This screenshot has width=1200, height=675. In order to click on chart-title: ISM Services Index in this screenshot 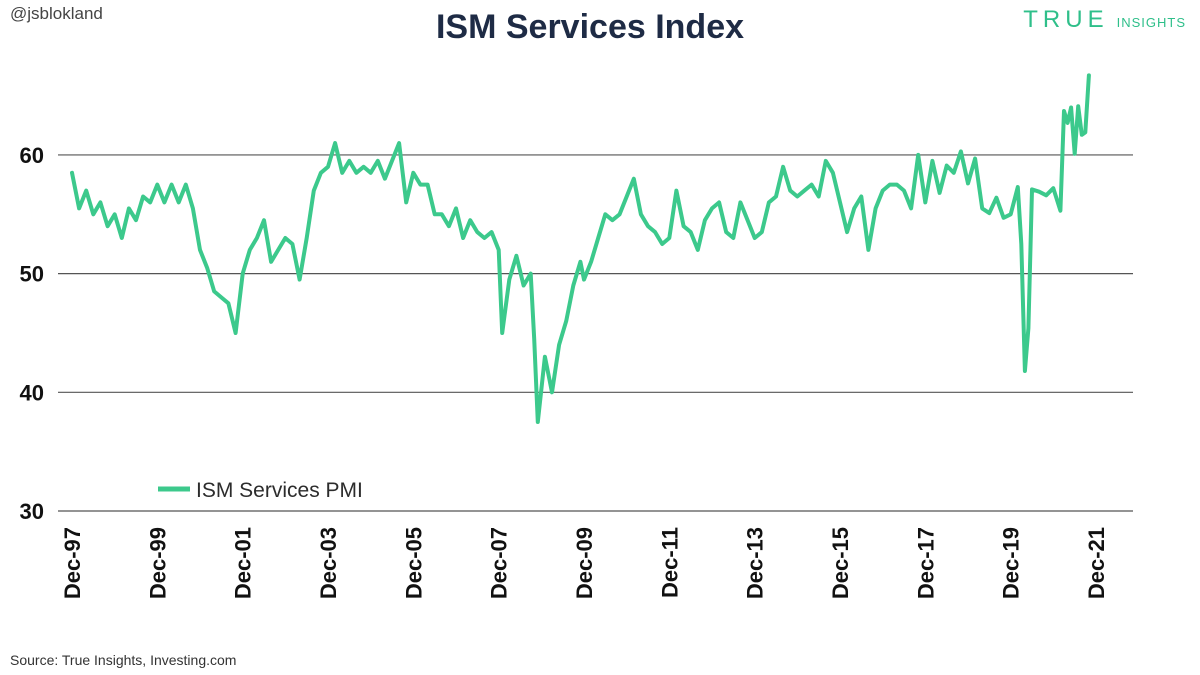, I will do `click(590, 27)`.